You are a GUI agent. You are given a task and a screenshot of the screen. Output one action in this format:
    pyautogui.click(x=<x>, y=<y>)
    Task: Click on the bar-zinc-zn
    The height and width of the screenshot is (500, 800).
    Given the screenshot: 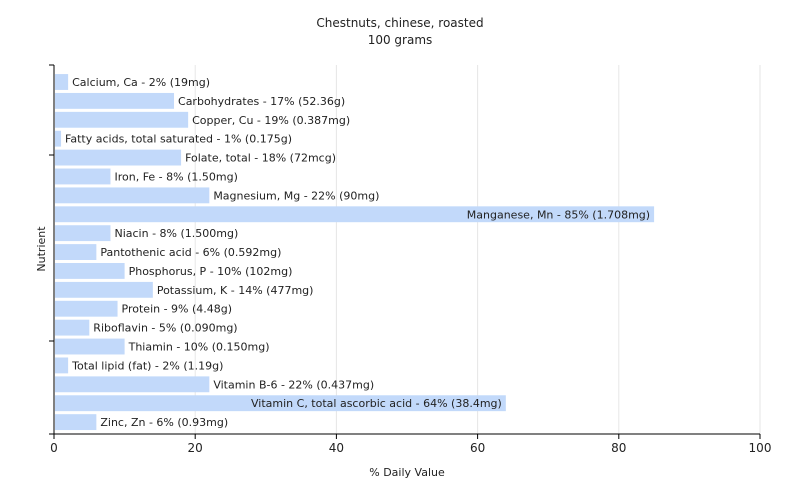 What is the action you would take?
    pyautogui.click(x=76, y=422)
    